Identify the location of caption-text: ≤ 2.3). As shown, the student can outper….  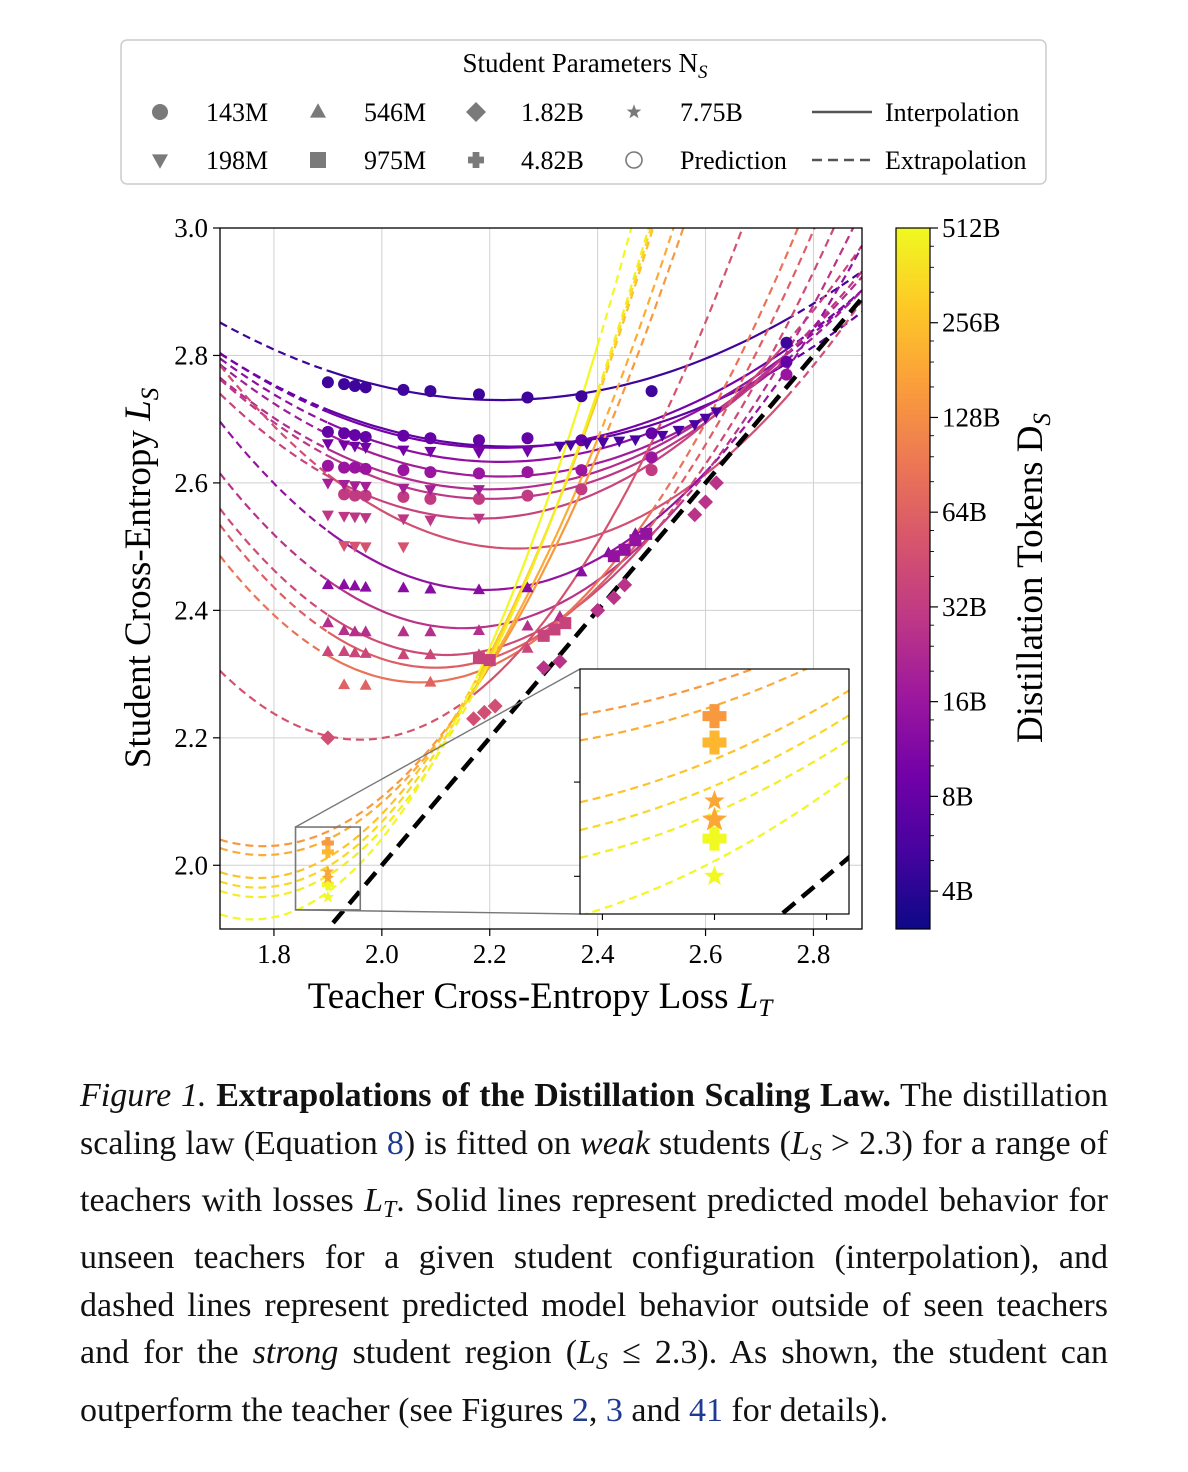
(594, 1381).